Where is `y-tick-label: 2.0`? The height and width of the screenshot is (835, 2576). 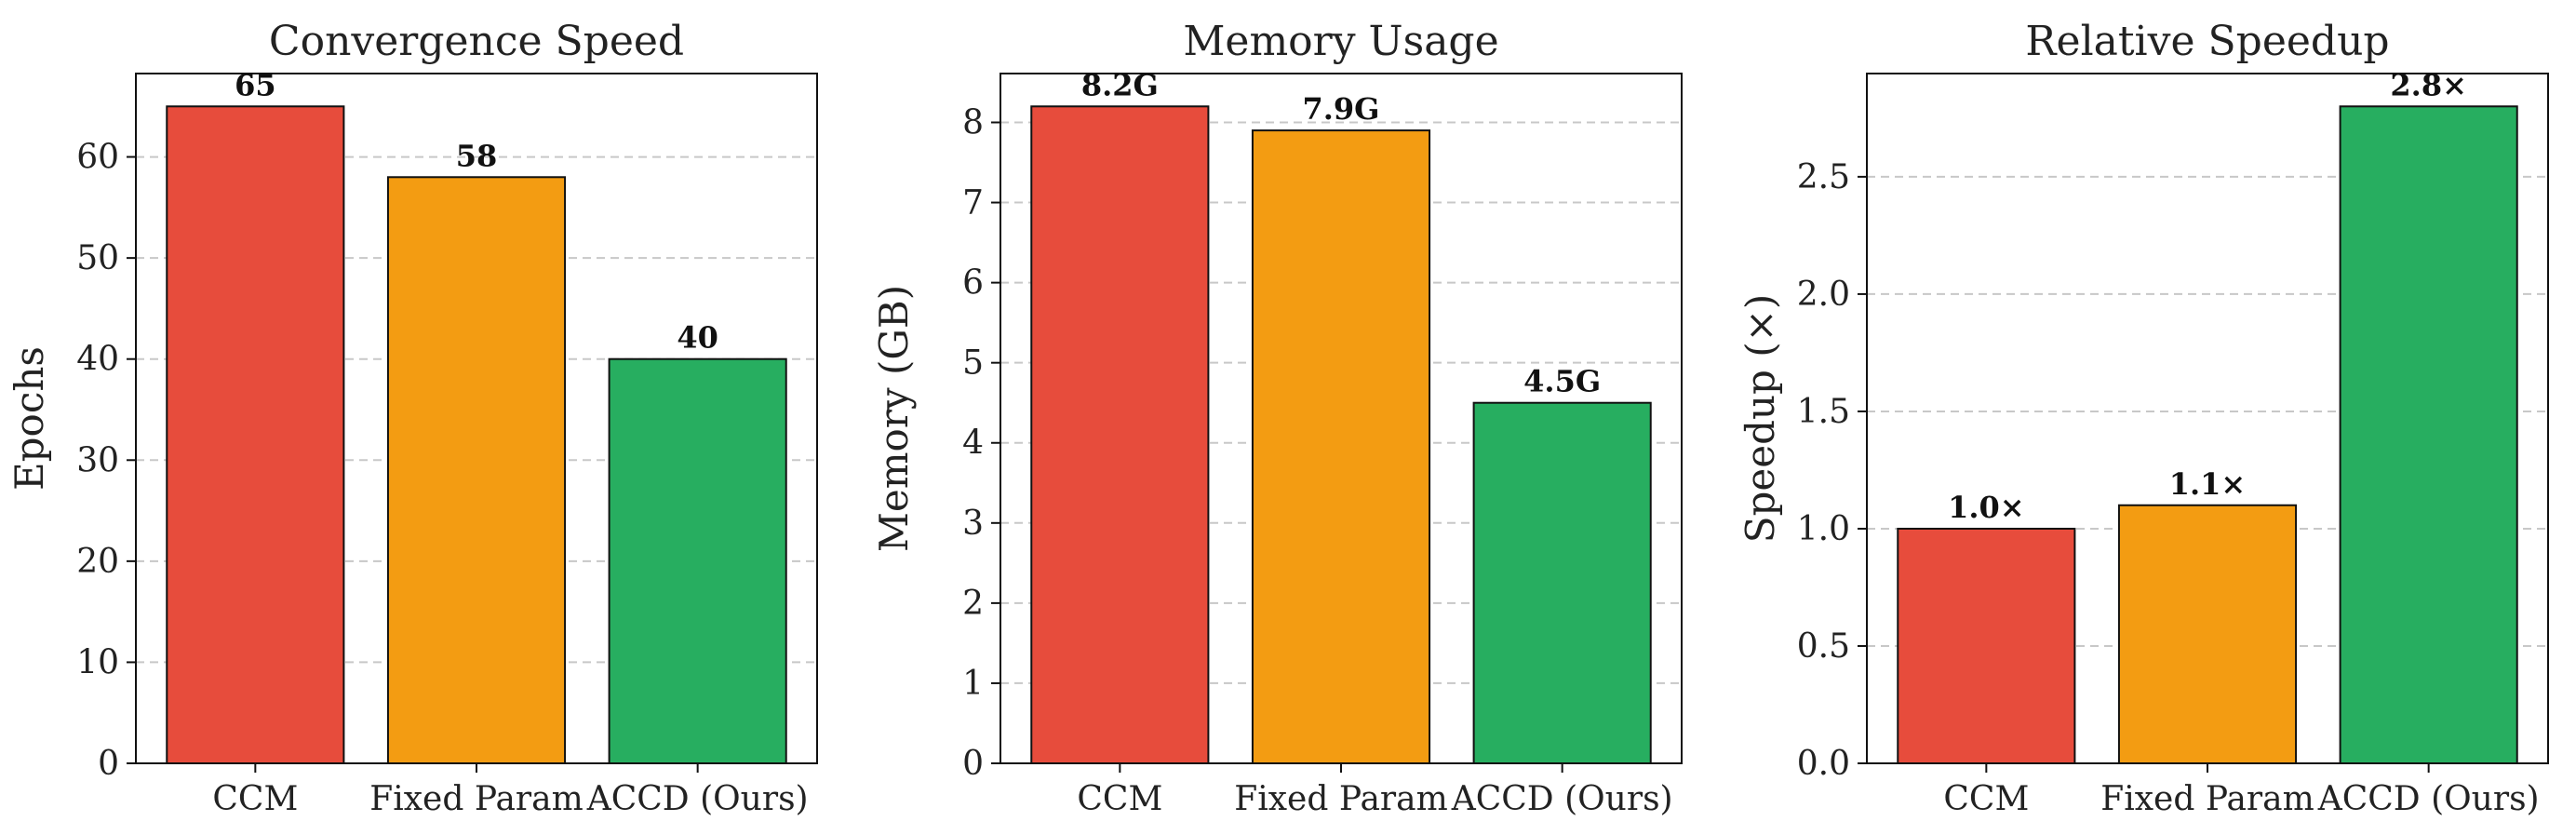
y-tick-label: 2.0 is located at coordinates (1823, 295).